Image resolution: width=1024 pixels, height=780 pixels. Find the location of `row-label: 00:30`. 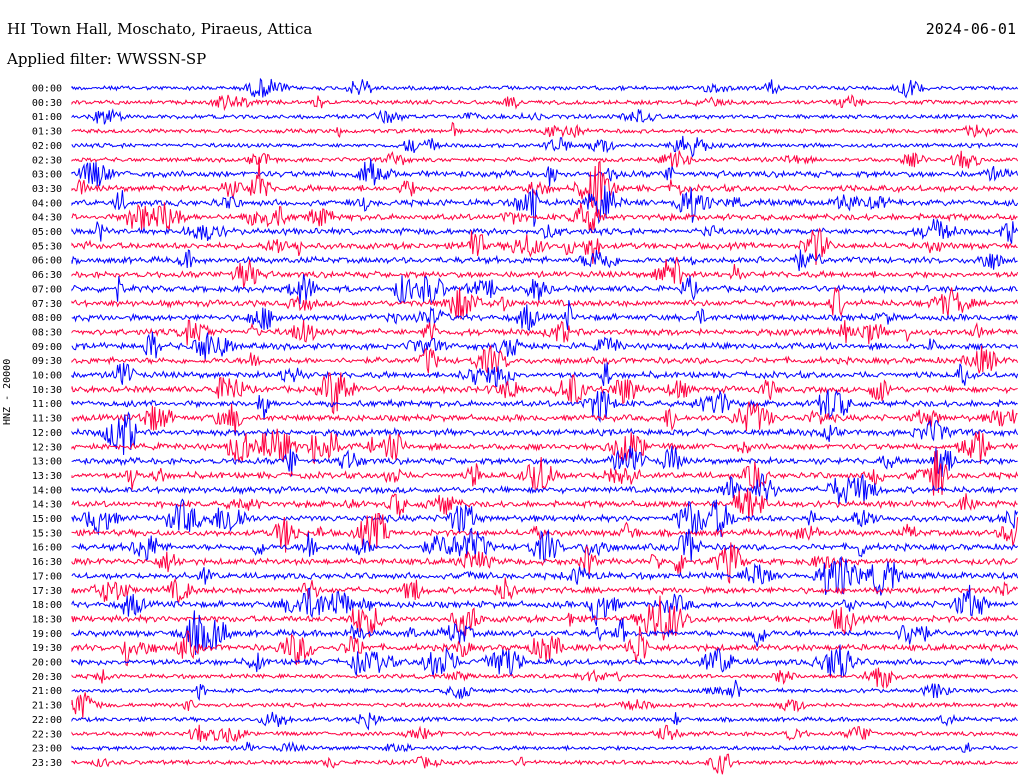

row-label: 00:30 is located at coordinates (47, 103).